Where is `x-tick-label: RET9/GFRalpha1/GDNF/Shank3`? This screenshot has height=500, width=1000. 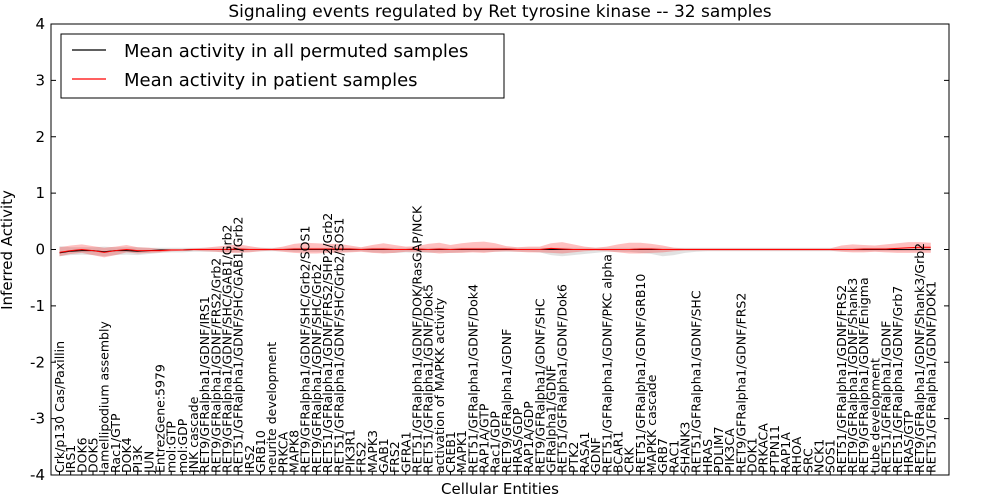
x-tick-label: RET9/GFRalpha1/GDNF/Shank3 is located at coordinates (852, 375).